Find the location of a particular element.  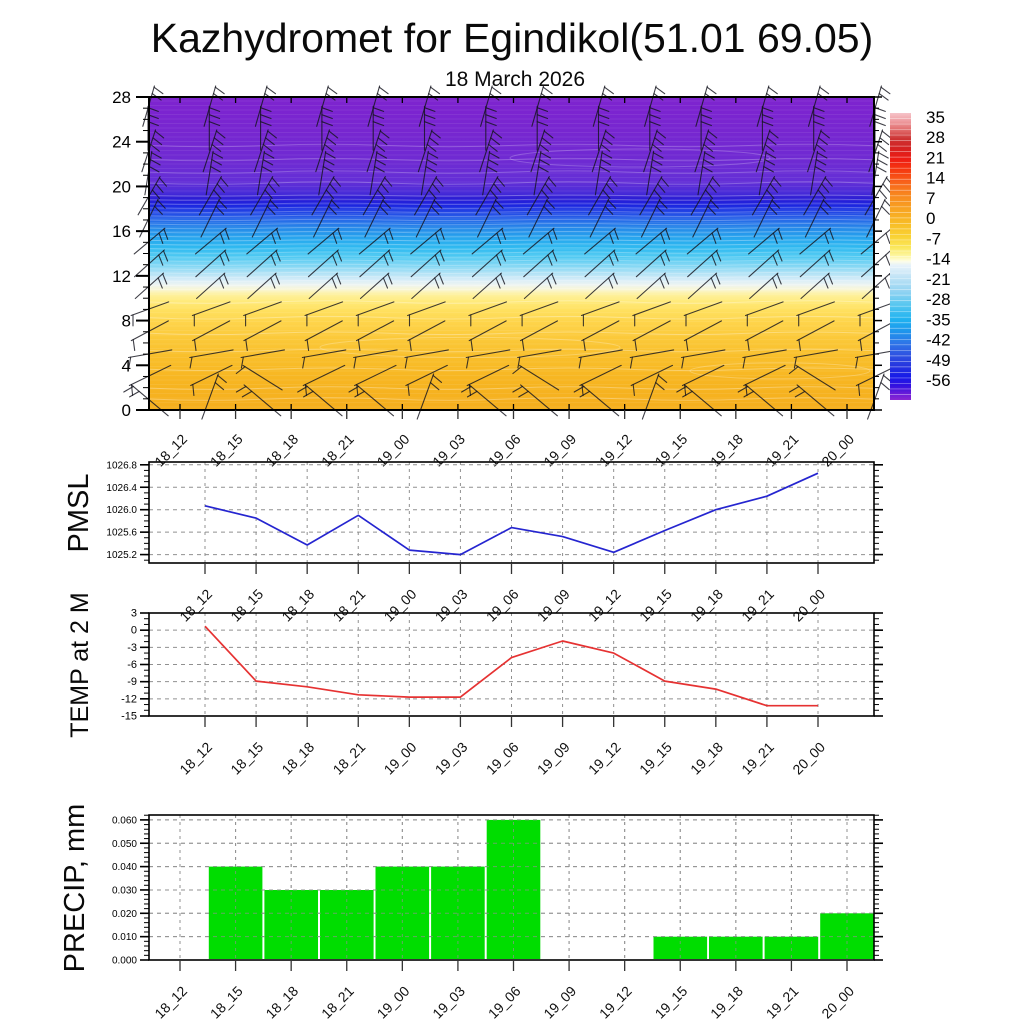

svg-text: 24 is located at coordinates (121, 142).